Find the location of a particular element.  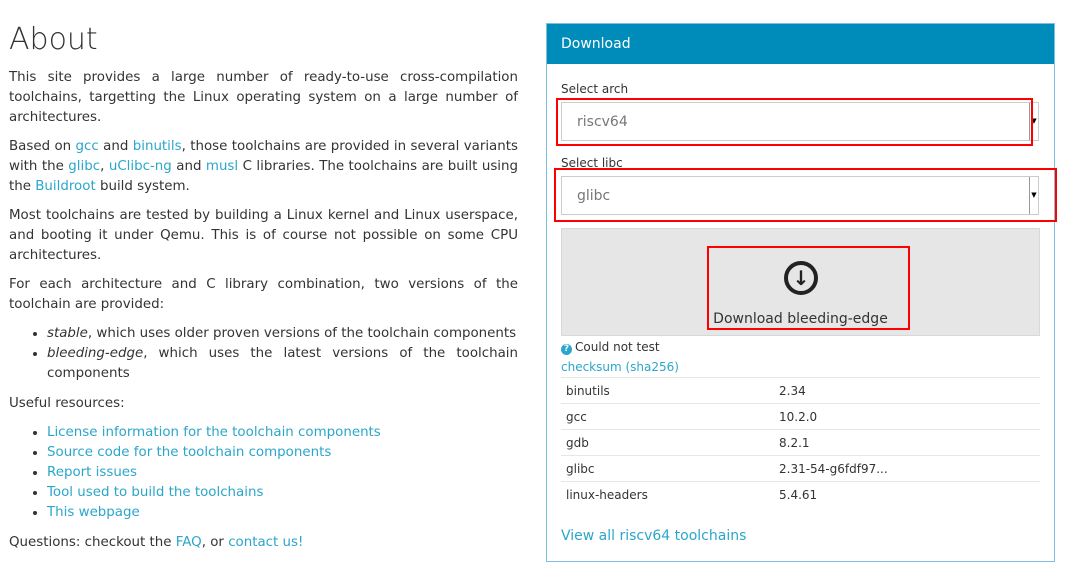

package-name: binutils is located at coordinates (667, 390).